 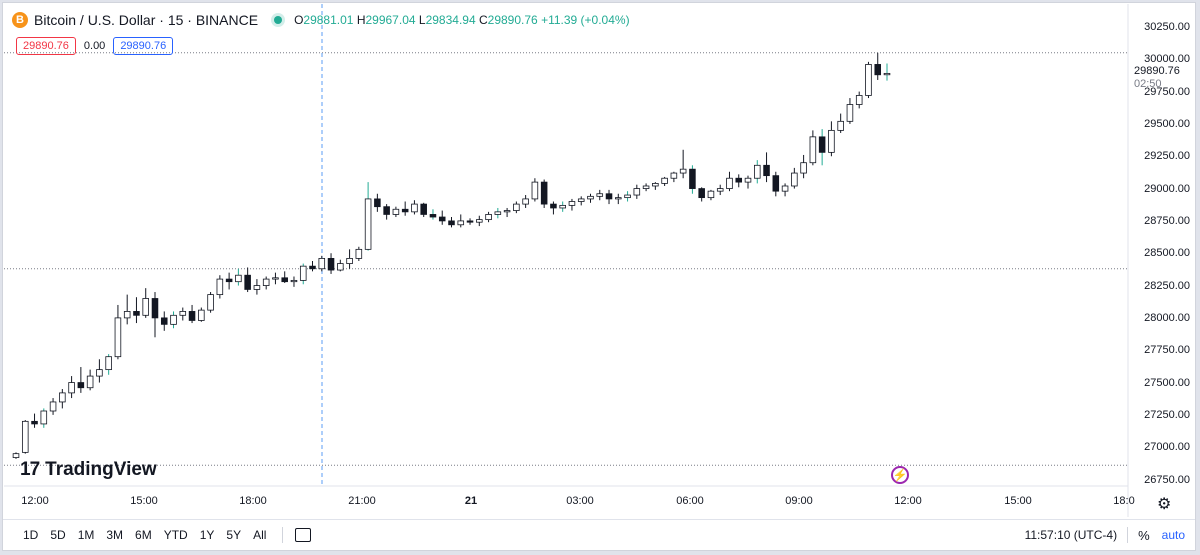 What do you see at coordinates (799, 501) in the screenshot?
I see `time-tick-label: 09:00` at bounding box center [799, 501].